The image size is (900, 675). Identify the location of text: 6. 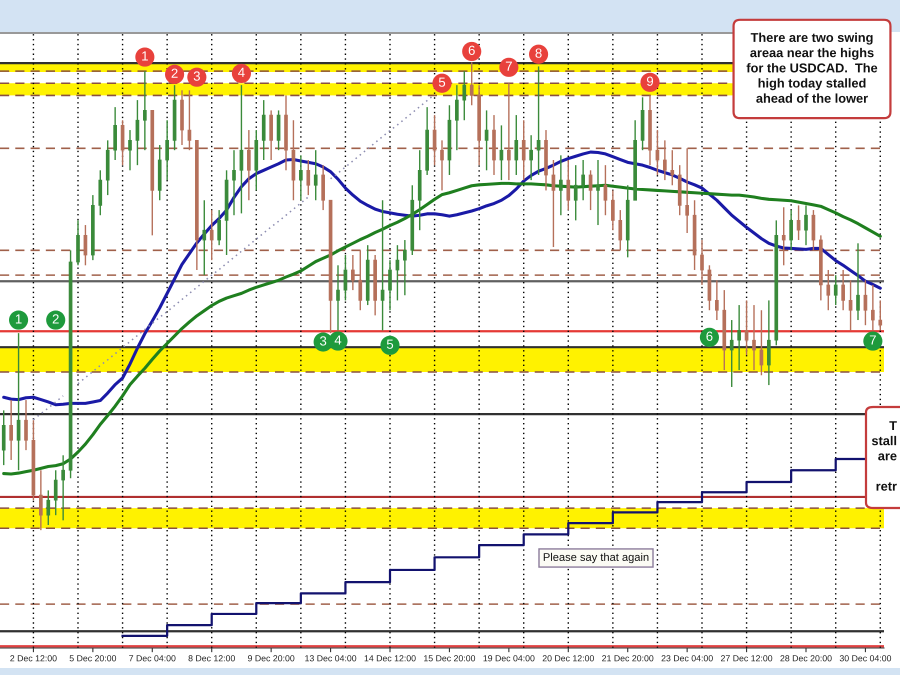
(471, 50).